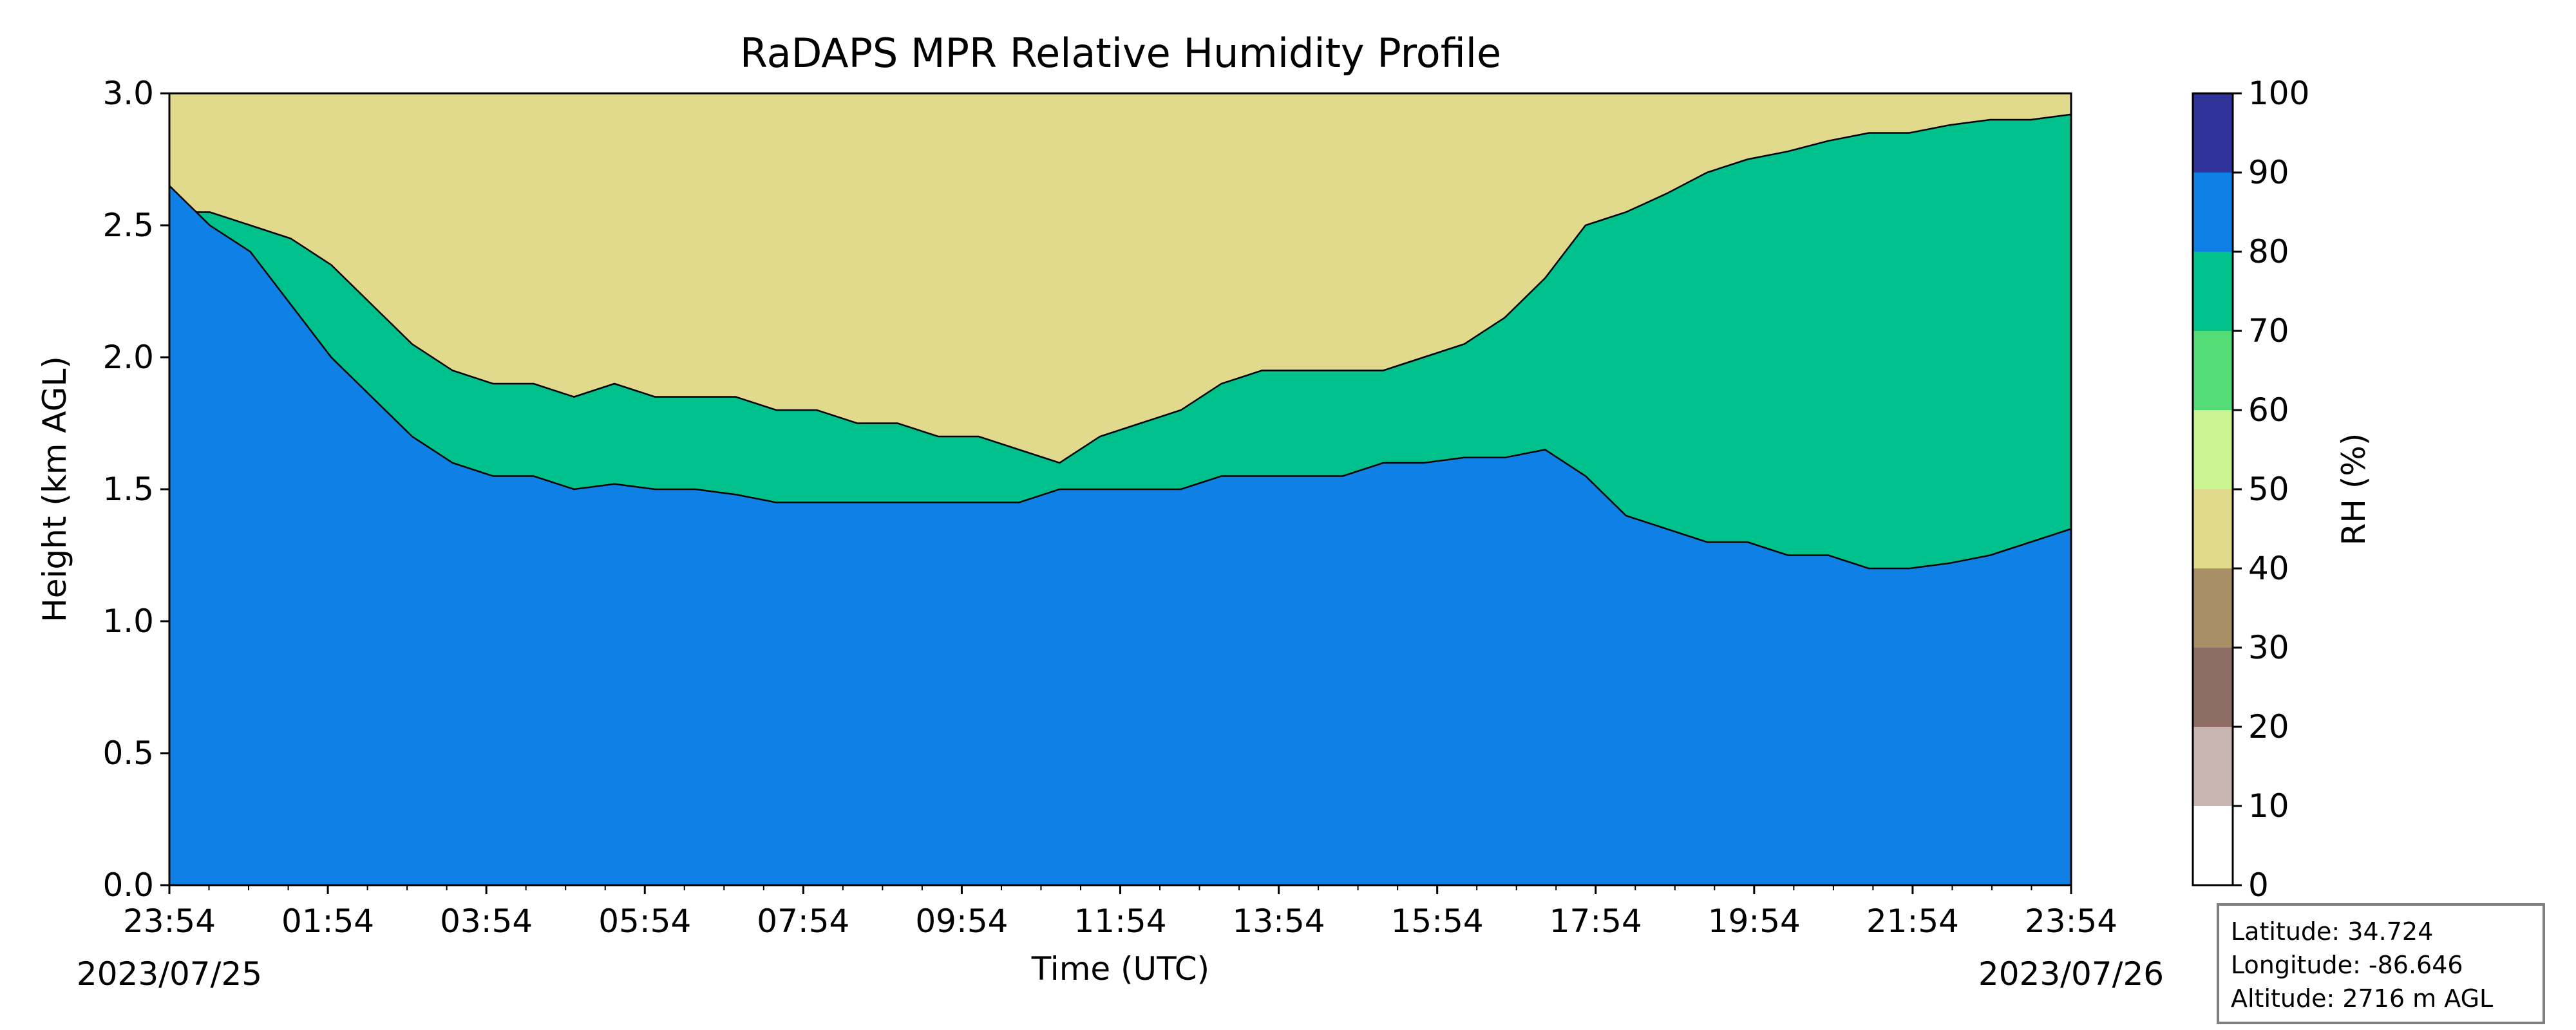  Describe the element at coordinates (2347, 965) in the screenshot. I see `longitude-text: Longitude: -86.646` at that location.